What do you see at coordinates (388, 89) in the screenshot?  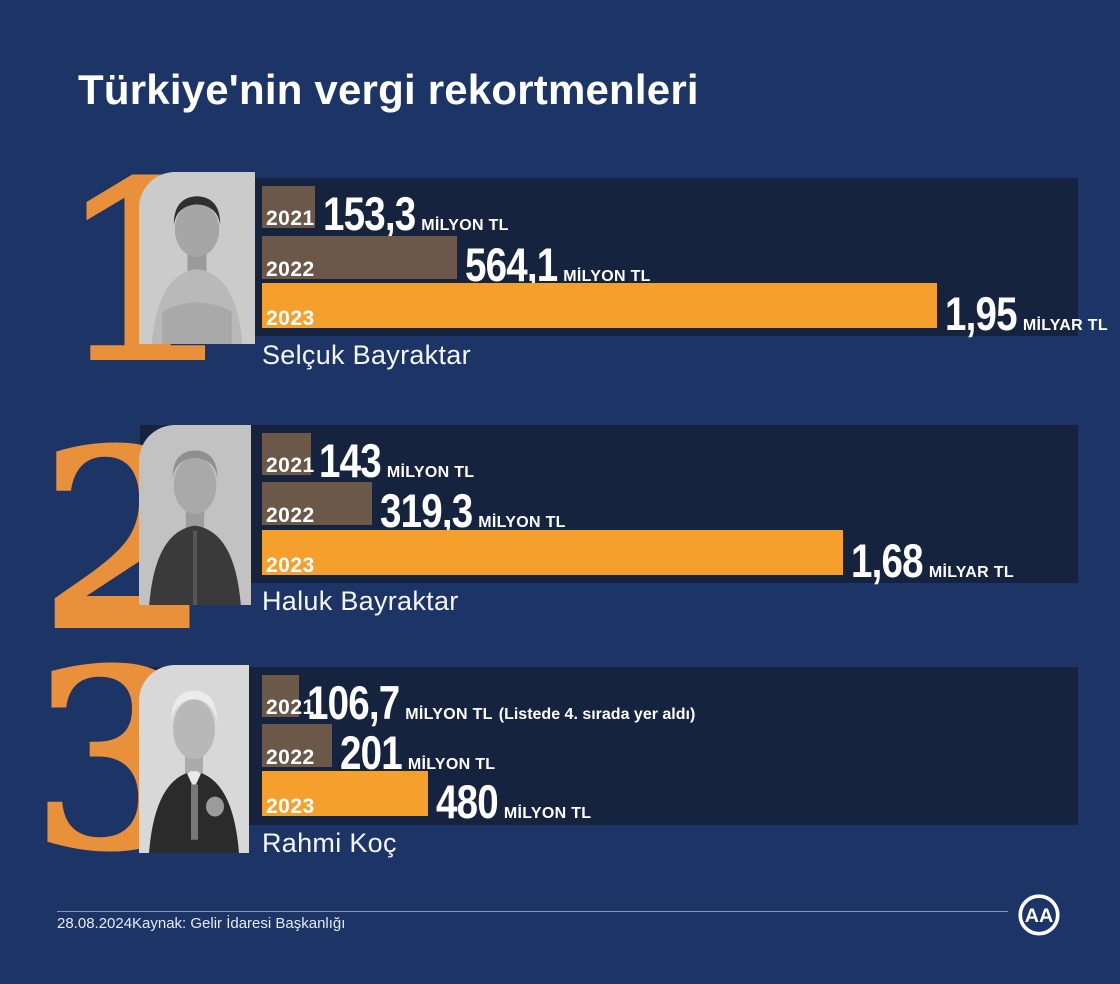 I see `page-title: Türkiye'nin vergi rekortmenleri` at bounding box center [388, 89].